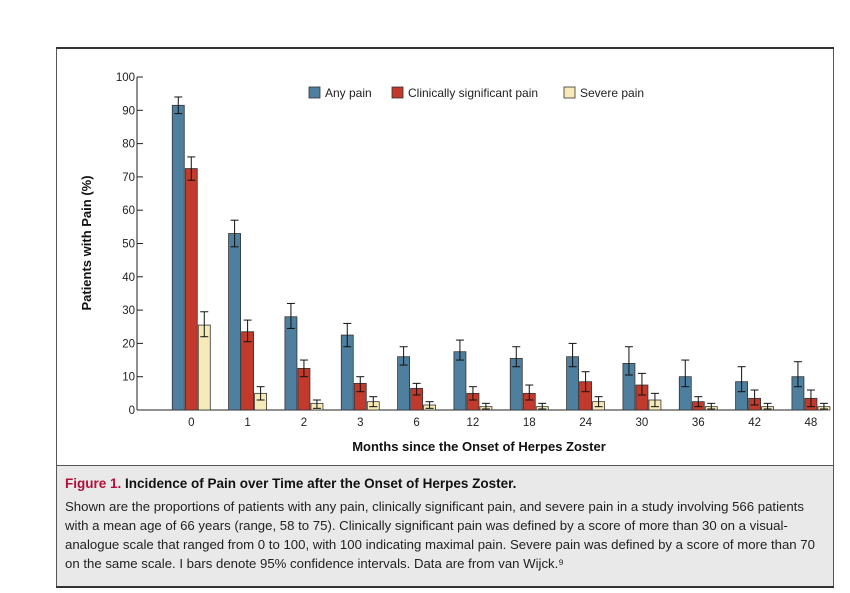 The width and height of the screenshot is (850, 593). I want to click on y-tick-label: 50, so click(128, 245).